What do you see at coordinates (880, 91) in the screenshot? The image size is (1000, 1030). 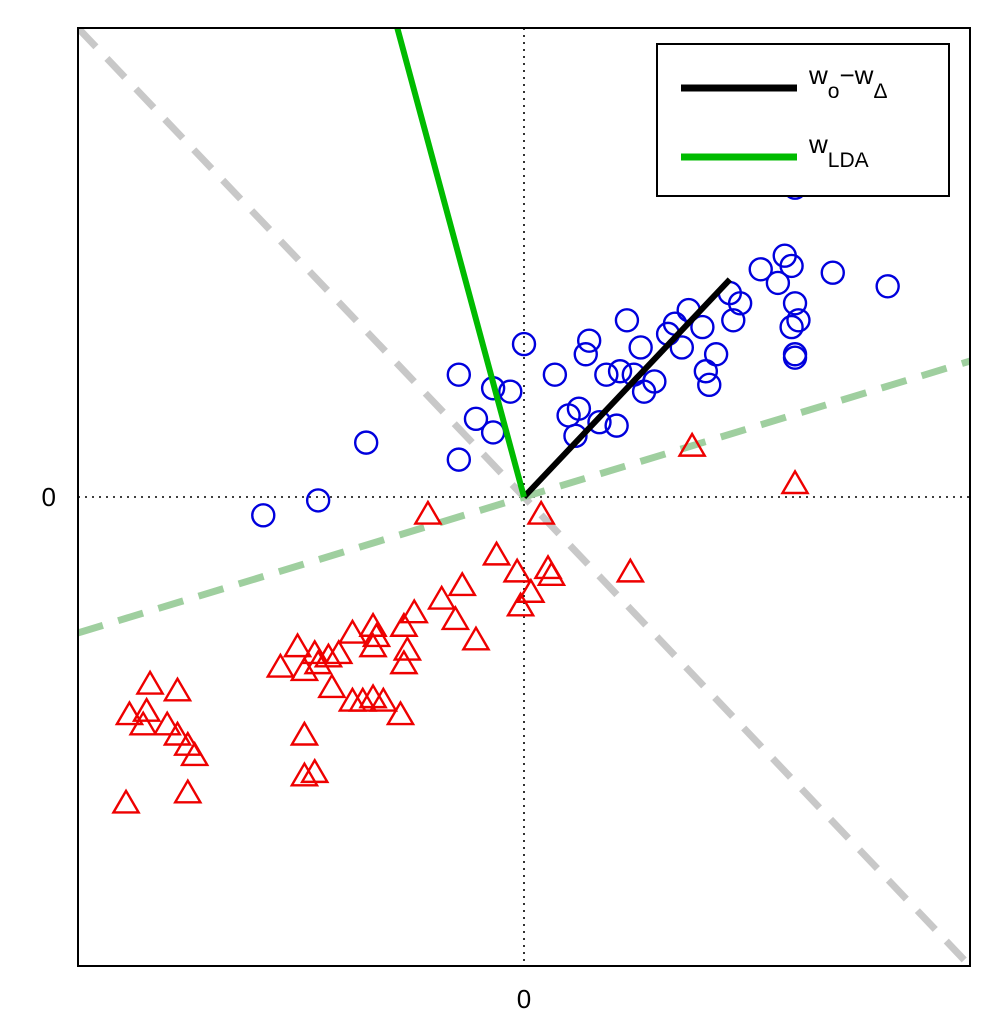 I see `legend-subscript: Δ` at bounding box center [880, 91].